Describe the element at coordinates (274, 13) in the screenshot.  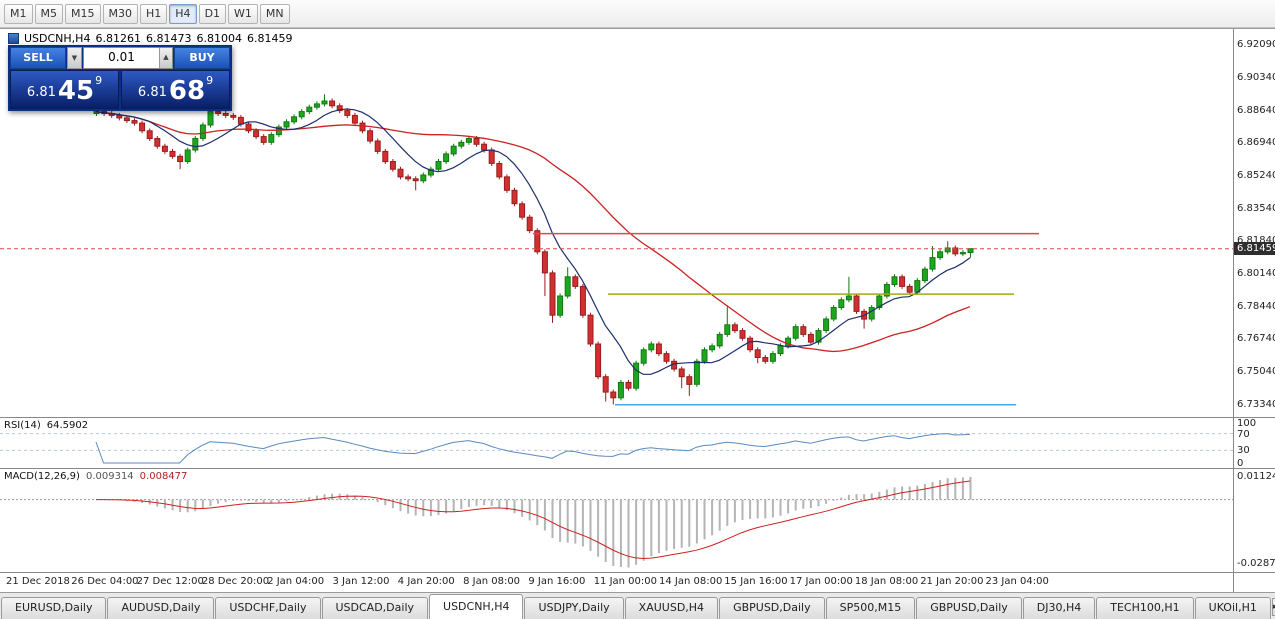
I see `timeframe-button-mn: MN` at that location.